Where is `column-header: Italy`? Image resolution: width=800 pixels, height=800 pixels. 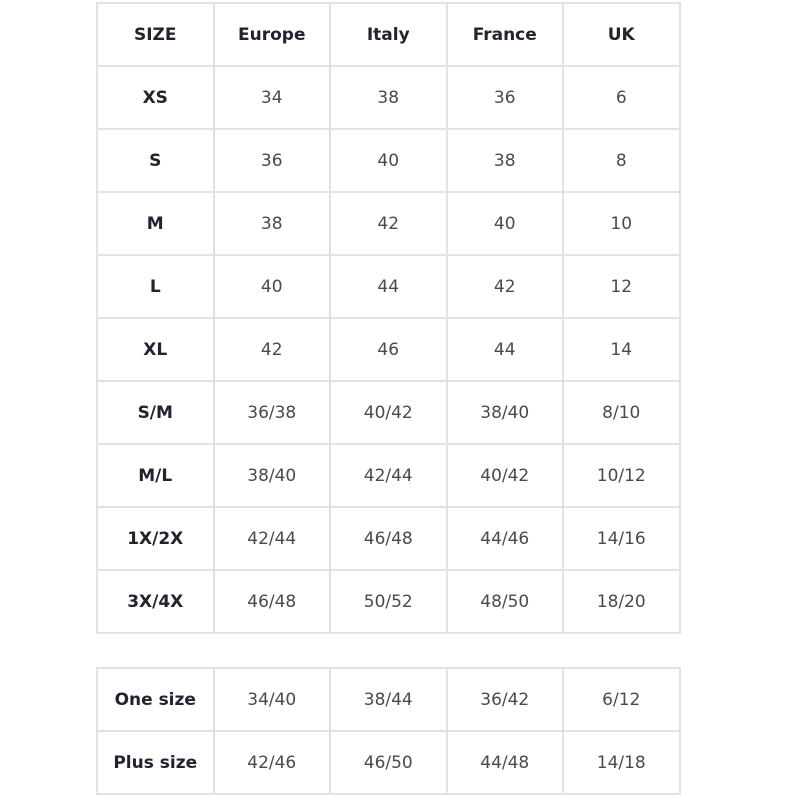 column-header: Italy is located at coordinates (388, 34).